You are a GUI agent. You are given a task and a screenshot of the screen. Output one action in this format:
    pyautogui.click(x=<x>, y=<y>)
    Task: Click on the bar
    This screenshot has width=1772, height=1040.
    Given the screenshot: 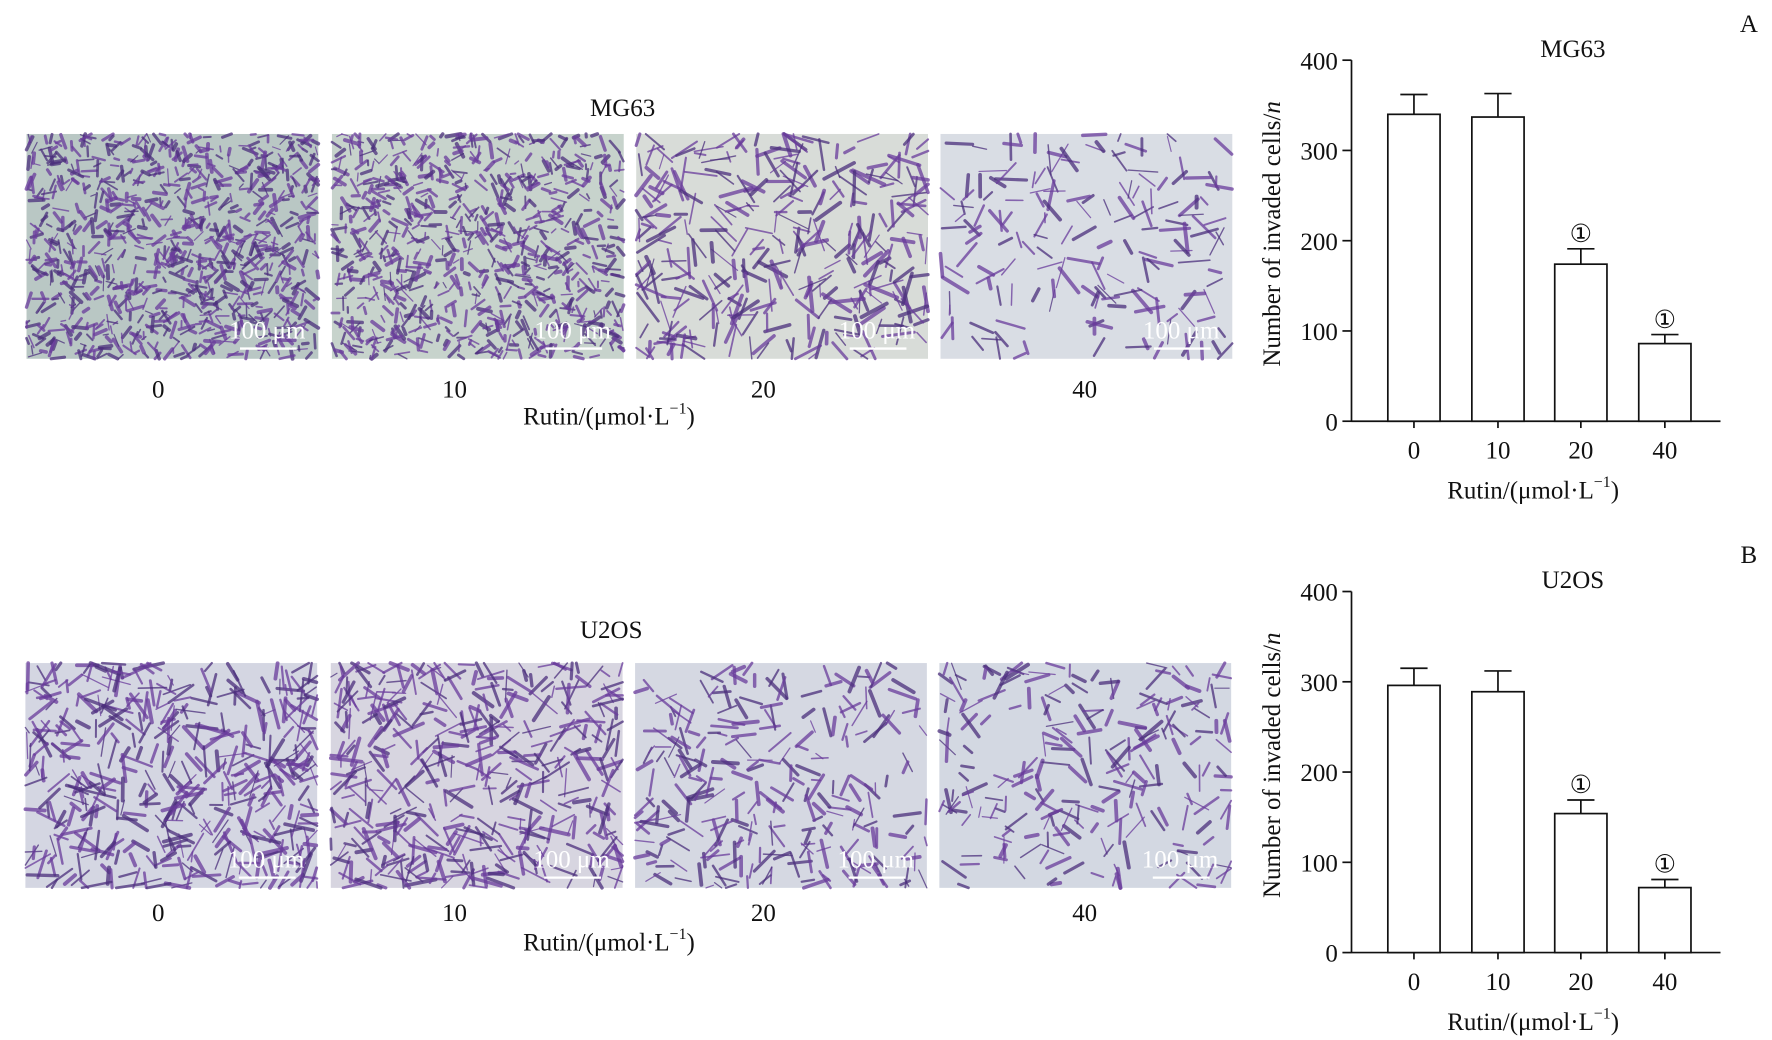 What is the action you would take?
    pyautogui.click(x=1413, y=268)
    